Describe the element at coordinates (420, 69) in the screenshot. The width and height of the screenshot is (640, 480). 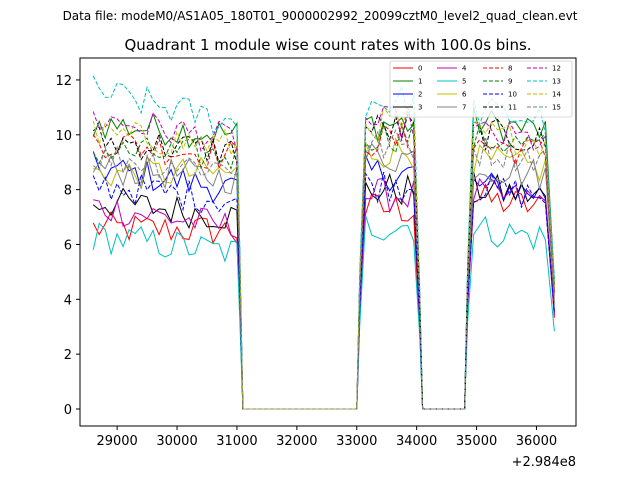
I see `legend-label-0: 0` at that location.